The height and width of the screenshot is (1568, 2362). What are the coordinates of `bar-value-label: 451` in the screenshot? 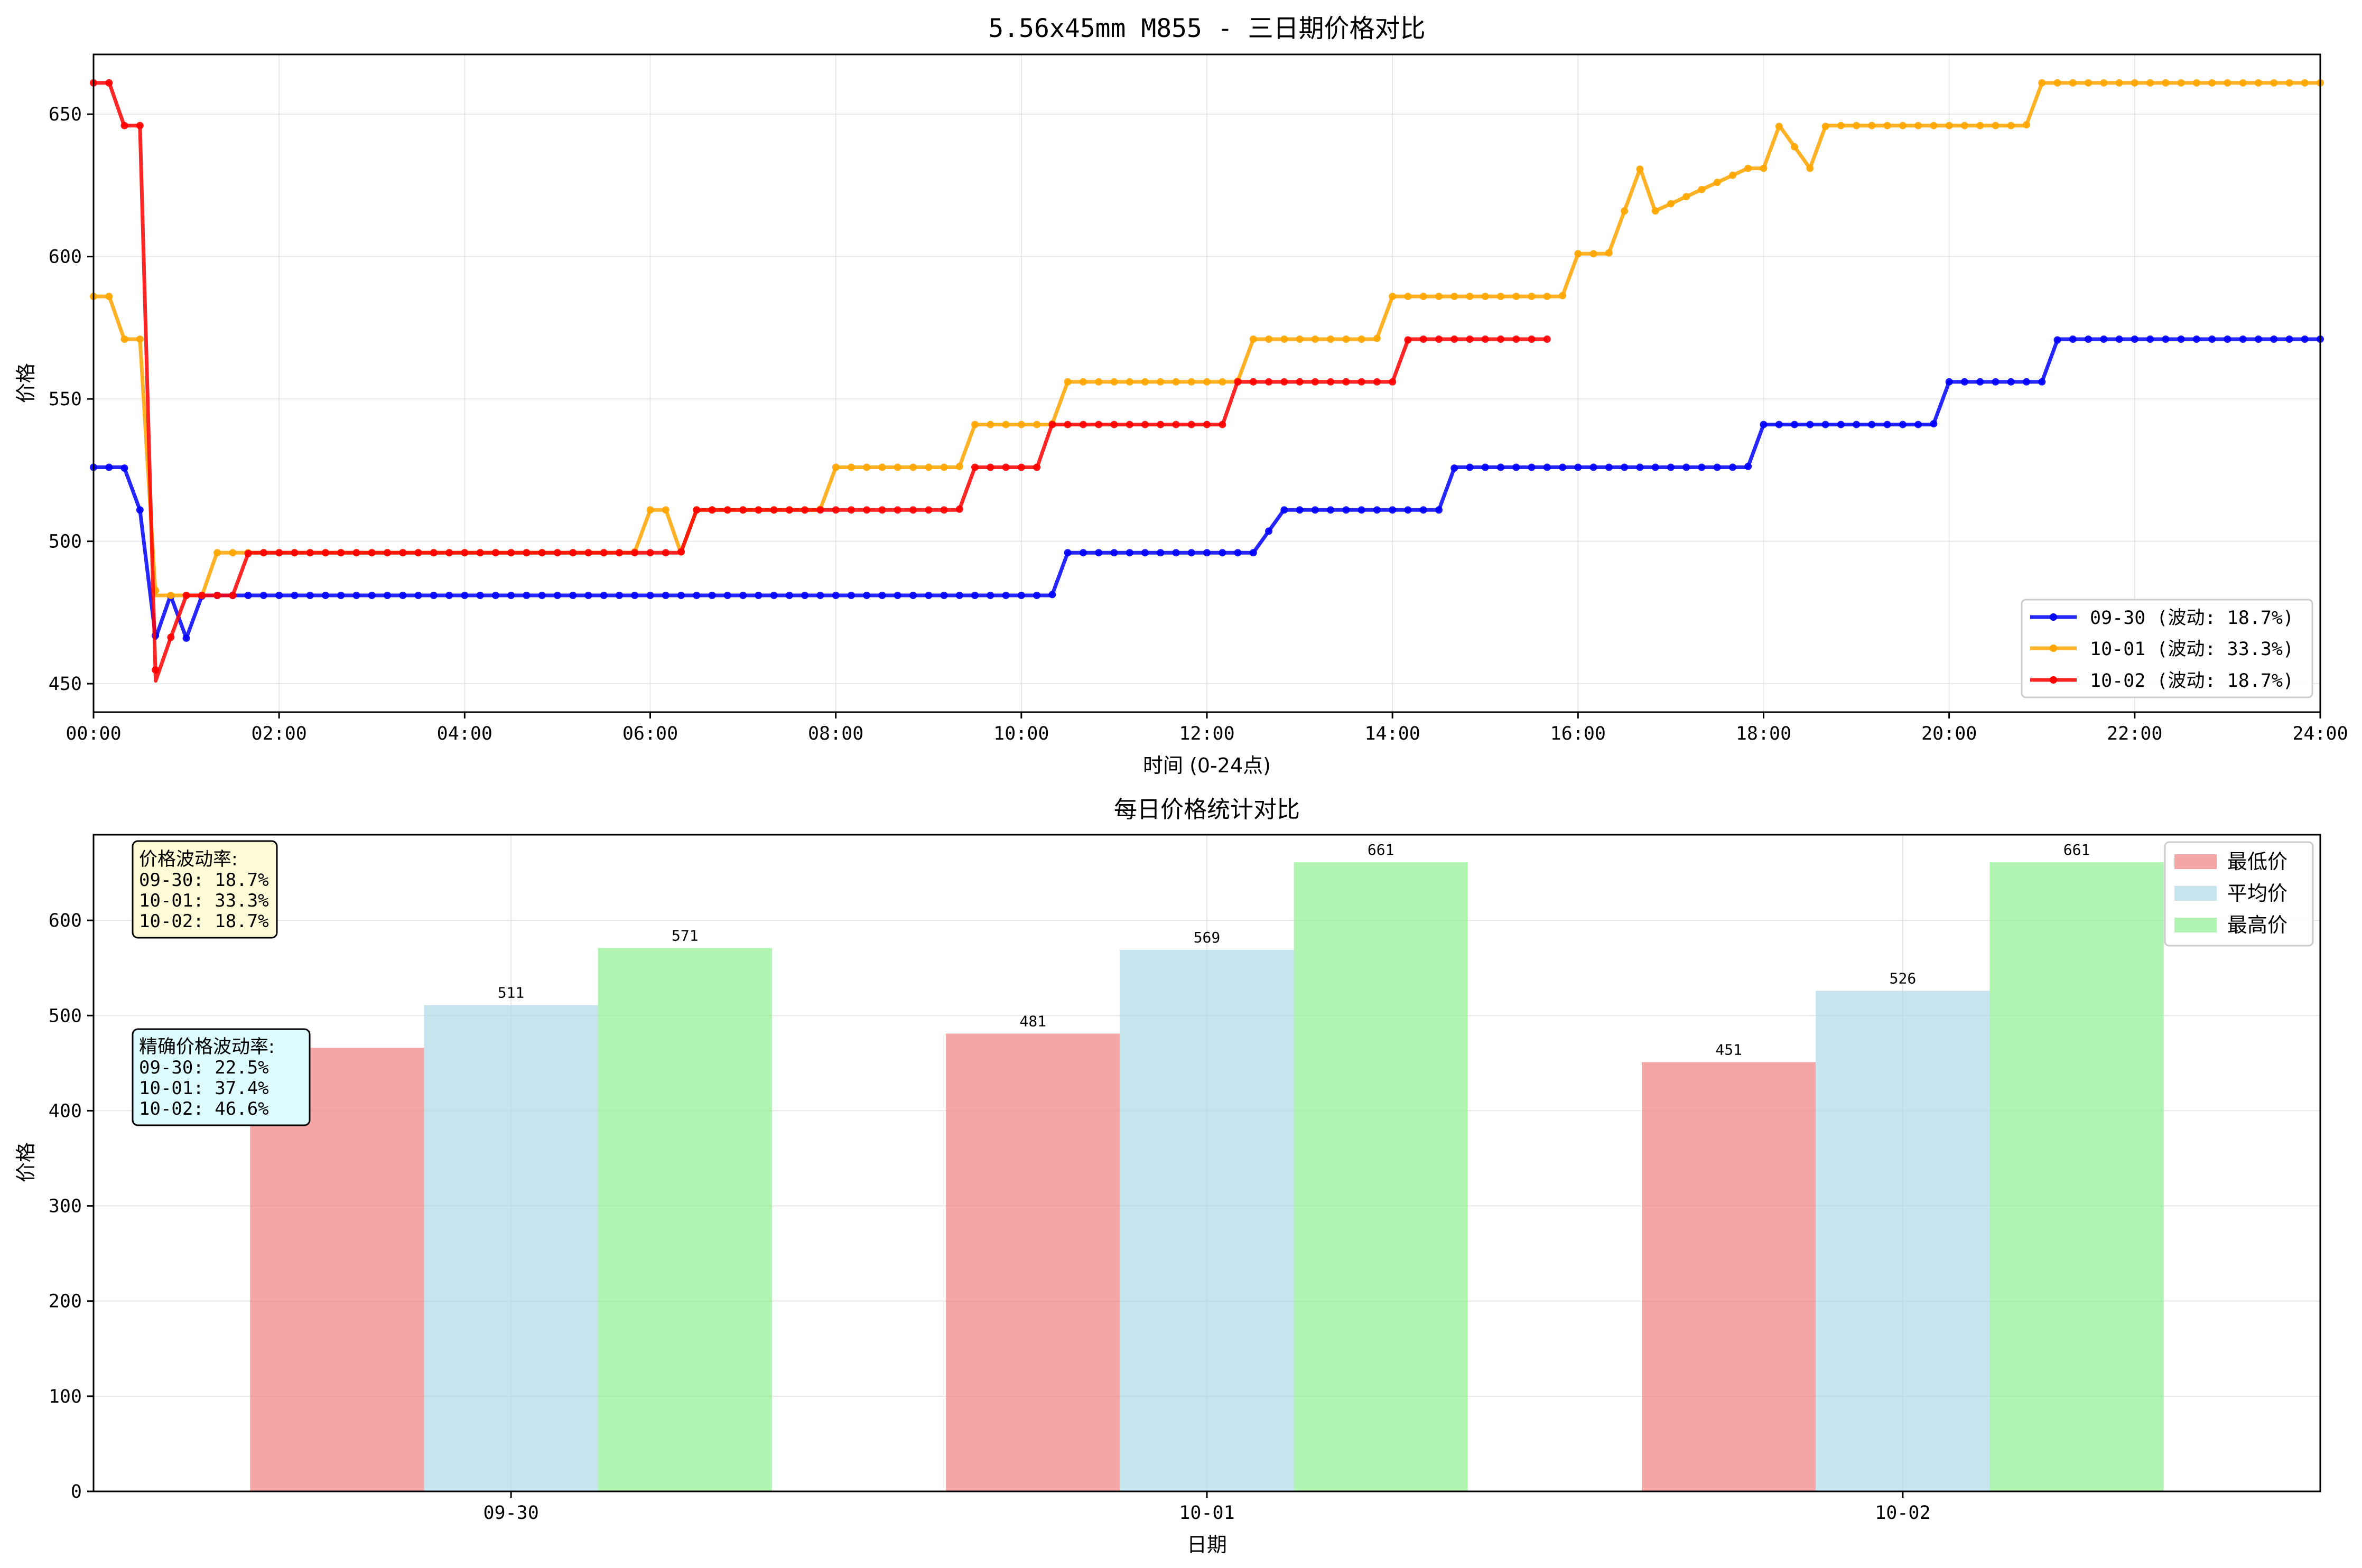 It's located at (1728, 1050).